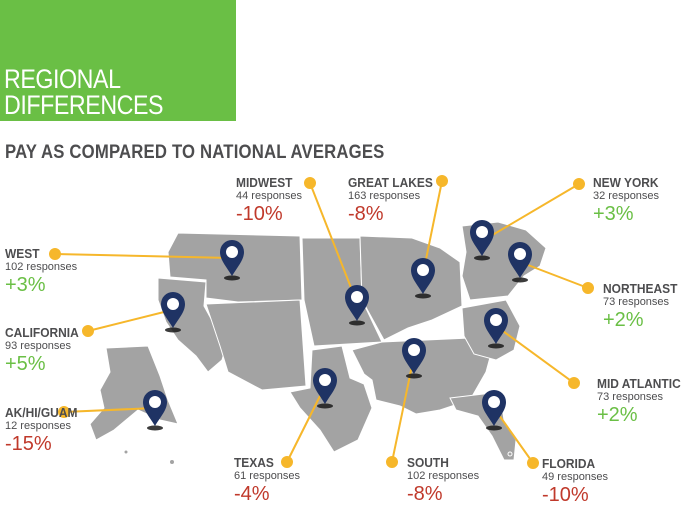 Image resolution: width=699 pixels, height=522 pixels. I want to click on region-change: +5%, so click(25, 364).